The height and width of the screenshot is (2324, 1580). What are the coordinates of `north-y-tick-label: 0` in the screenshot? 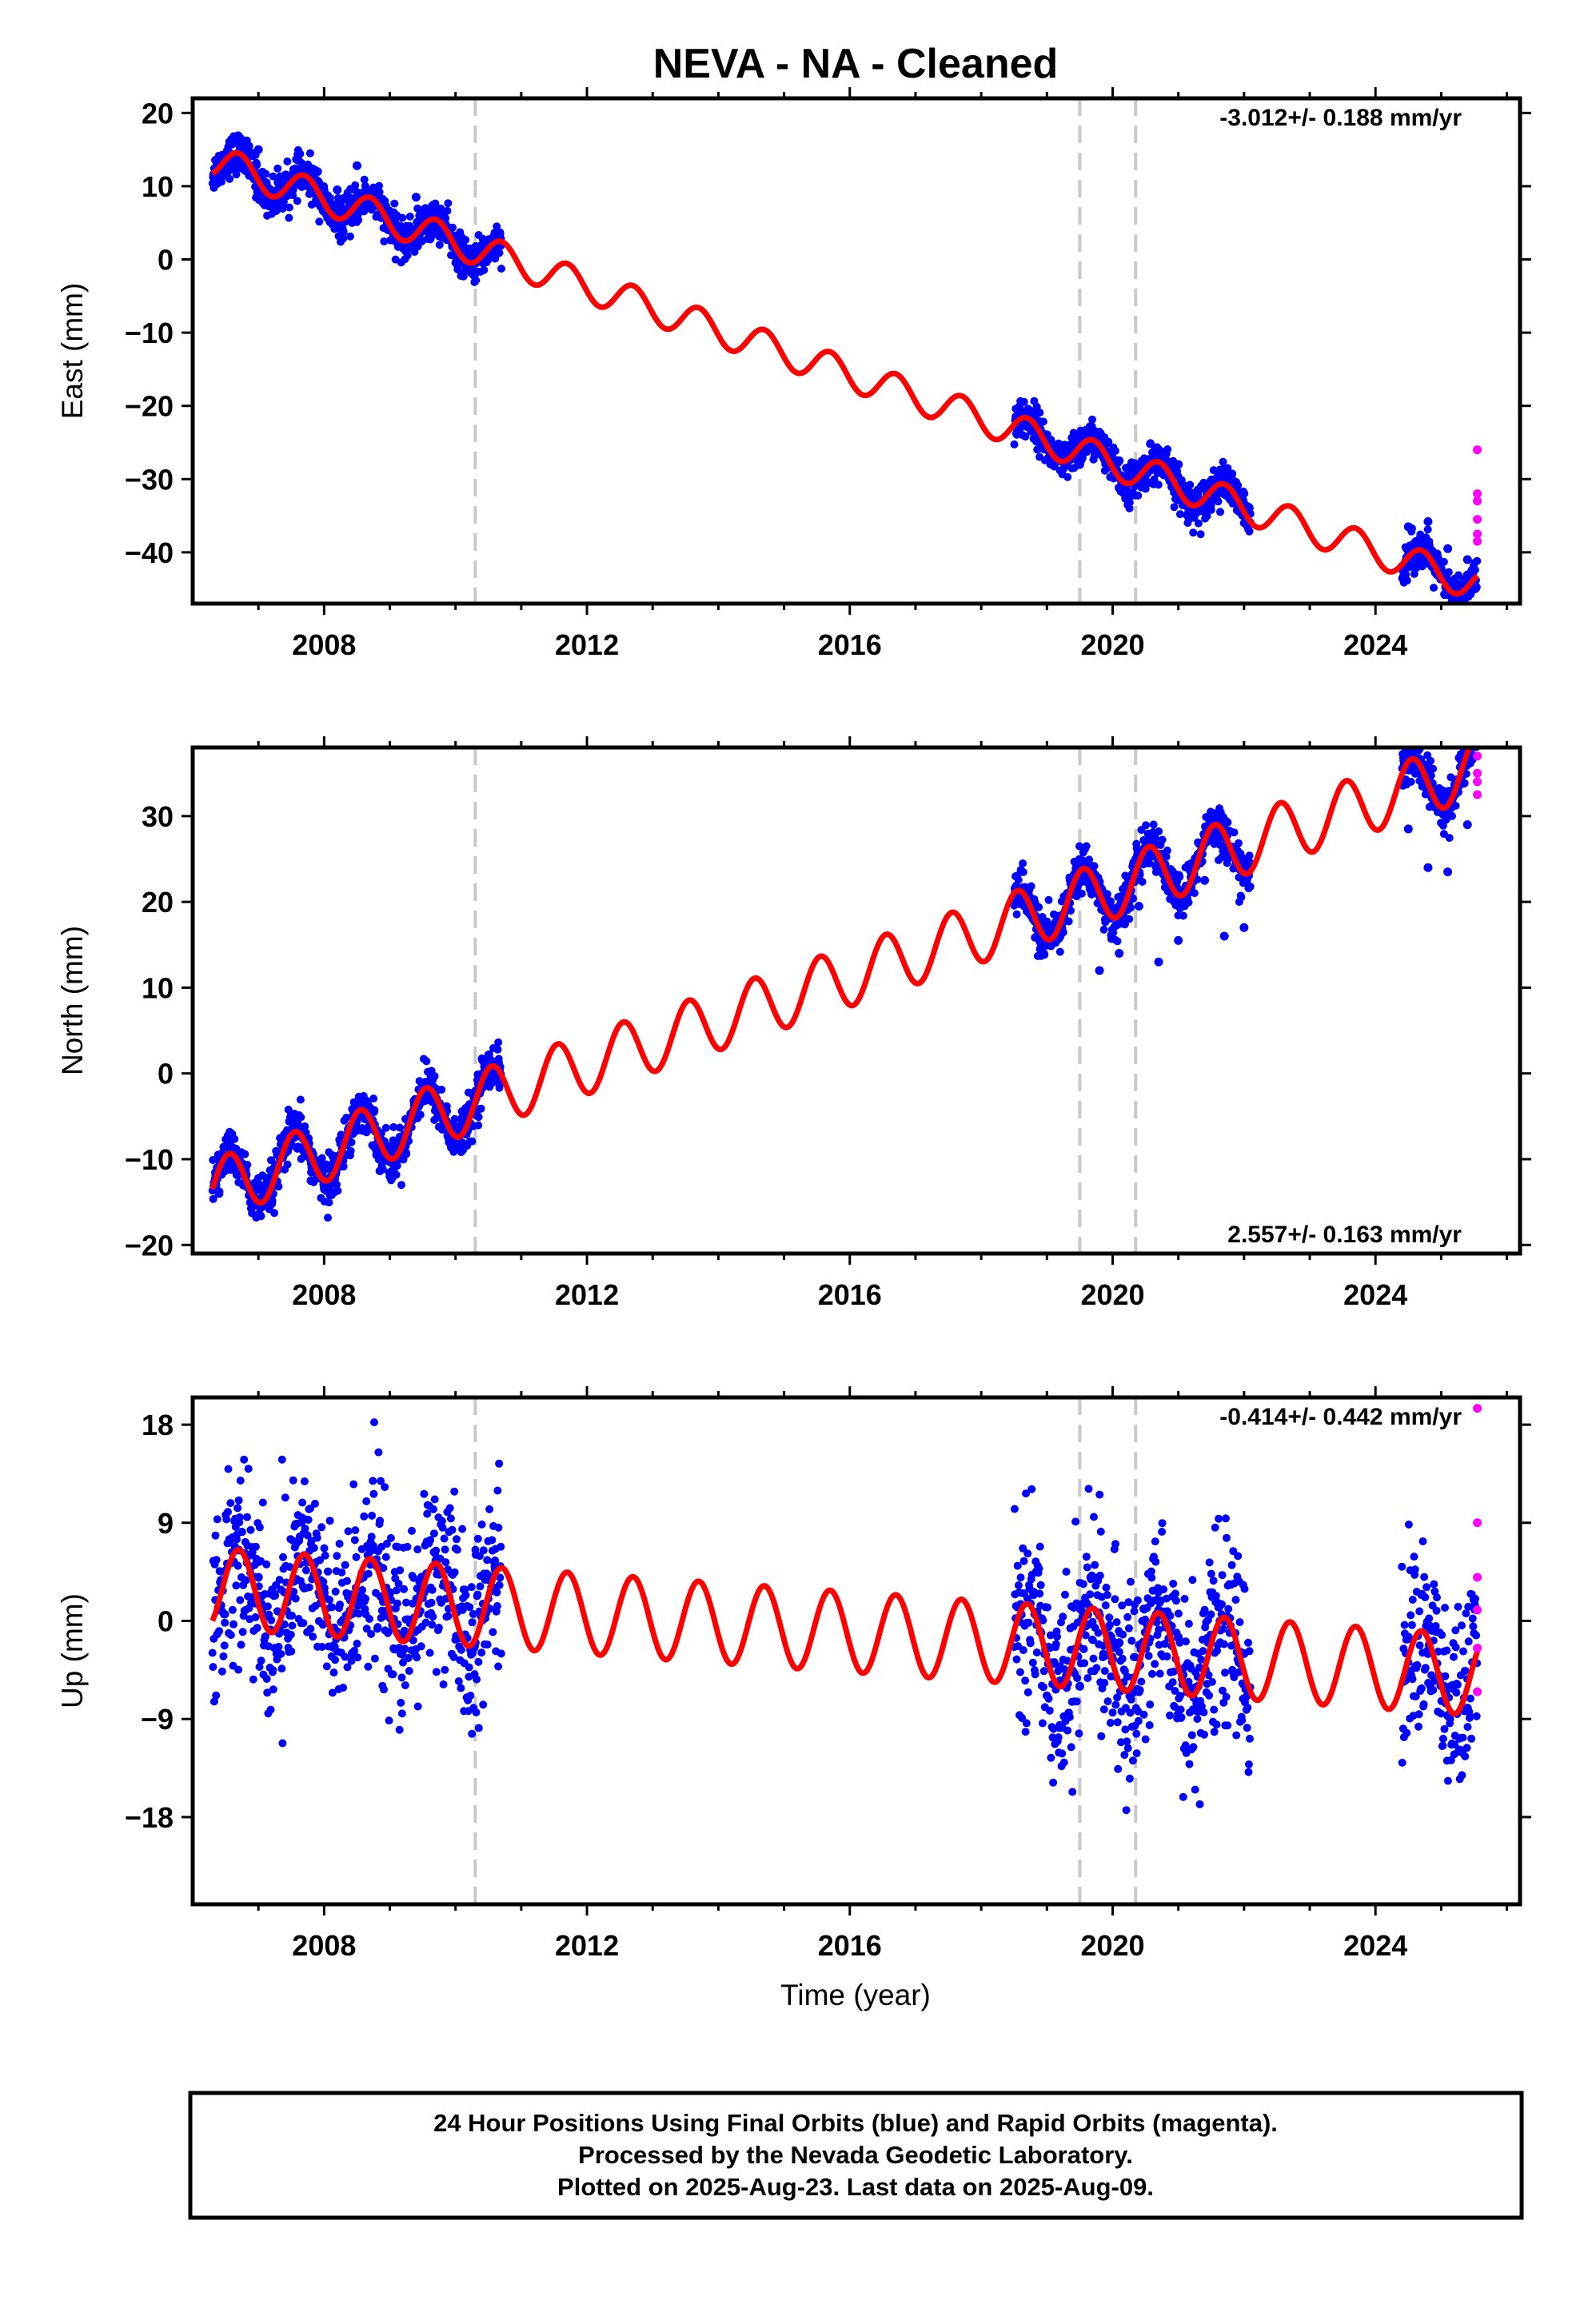 It's located at (166, 1074).